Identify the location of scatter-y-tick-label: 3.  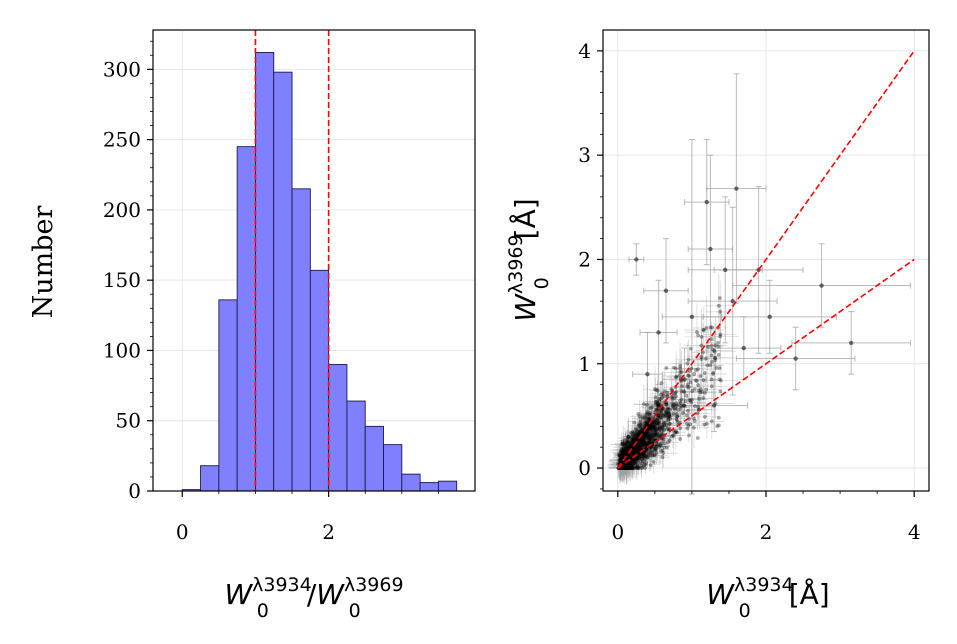
(584, 155).